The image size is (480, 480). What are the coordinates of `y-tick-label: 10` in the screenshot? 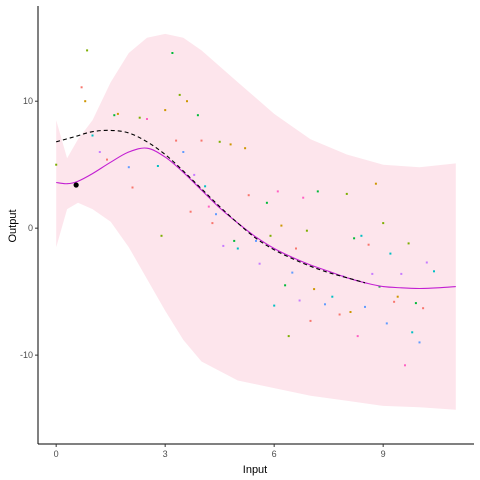 It's located at (28, 101).